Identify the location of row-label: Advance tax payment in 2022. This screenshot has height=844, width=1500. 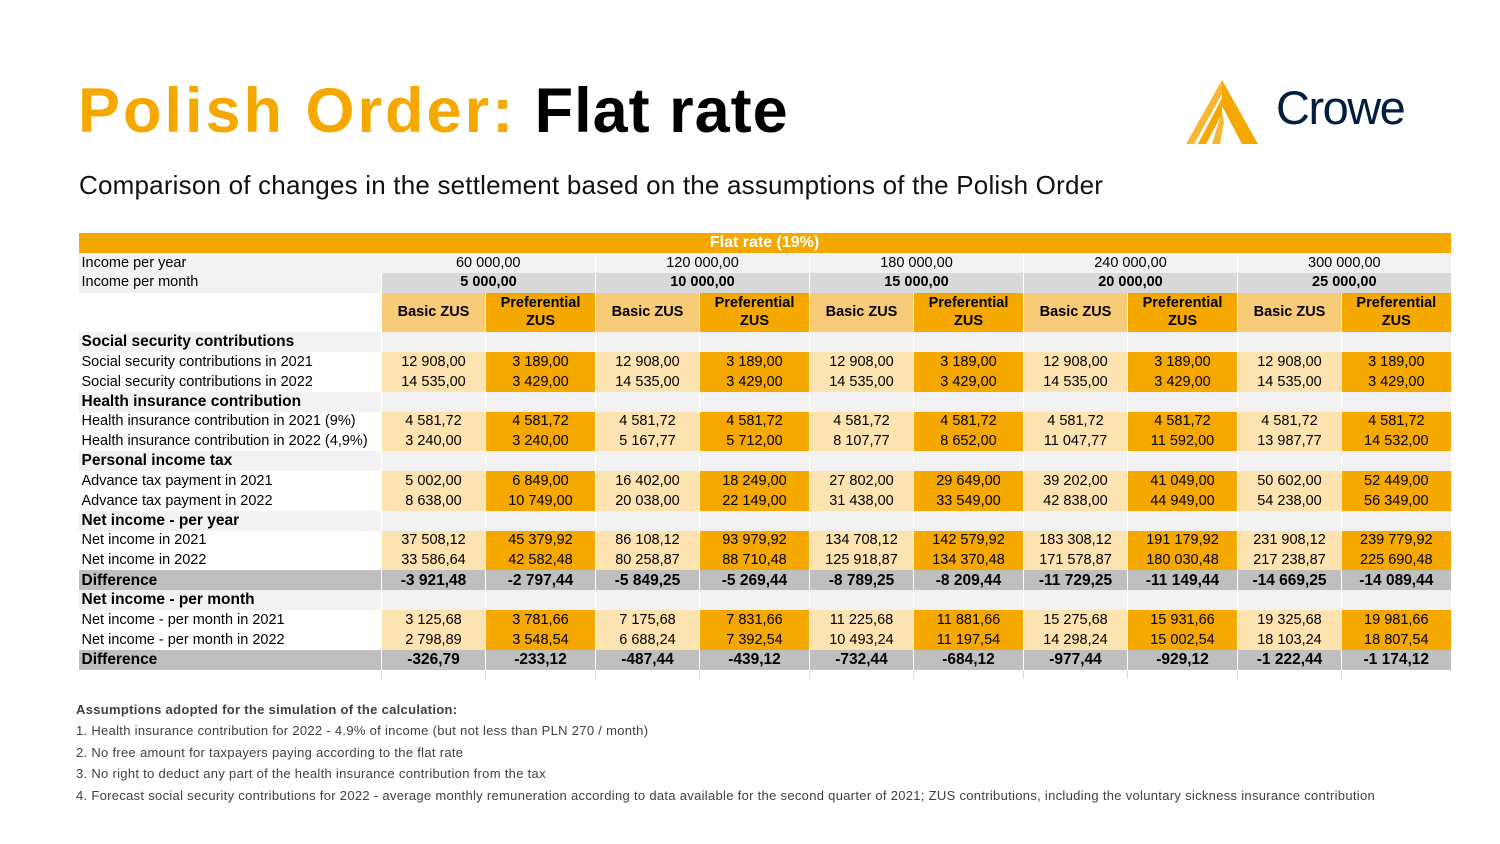
(230, 500).